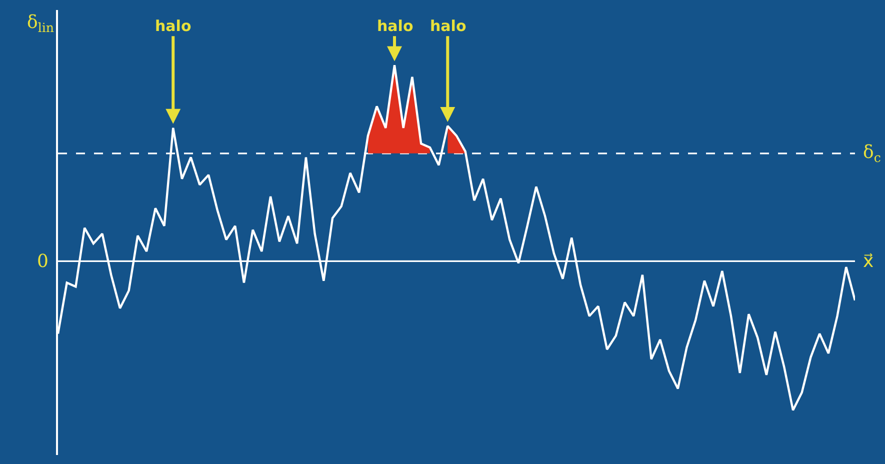 This screenshot has width=885, height=464. I want to click on ref-line-label: 0, so click(42, 261).